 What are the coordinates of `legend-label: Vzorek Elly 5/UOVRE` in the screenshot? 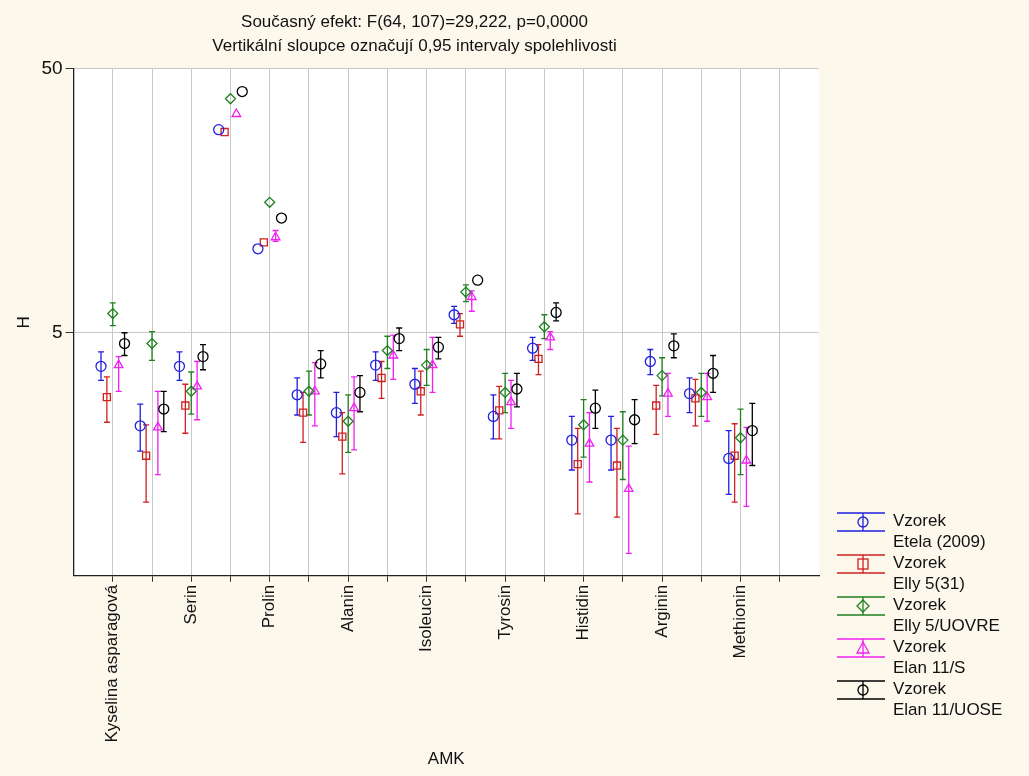 It's located at (946, 615).